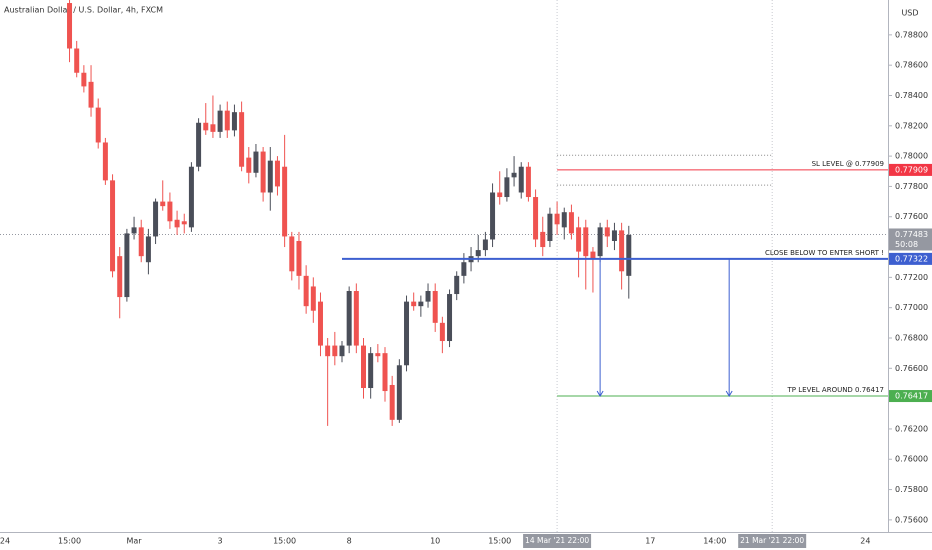 The width and height of the screenshot is (932, 550). What do you see at coordinates (909, 13) in the screenshot?
I see `currency: USD` at bounding box center [909, 13].